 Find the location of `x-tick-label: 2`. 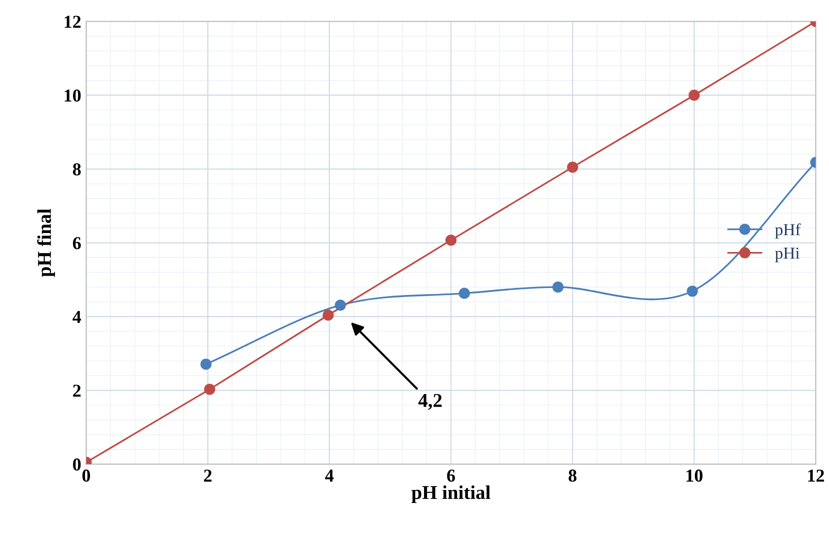

x-tick-label: 2 is located at coordinates (208, 476).